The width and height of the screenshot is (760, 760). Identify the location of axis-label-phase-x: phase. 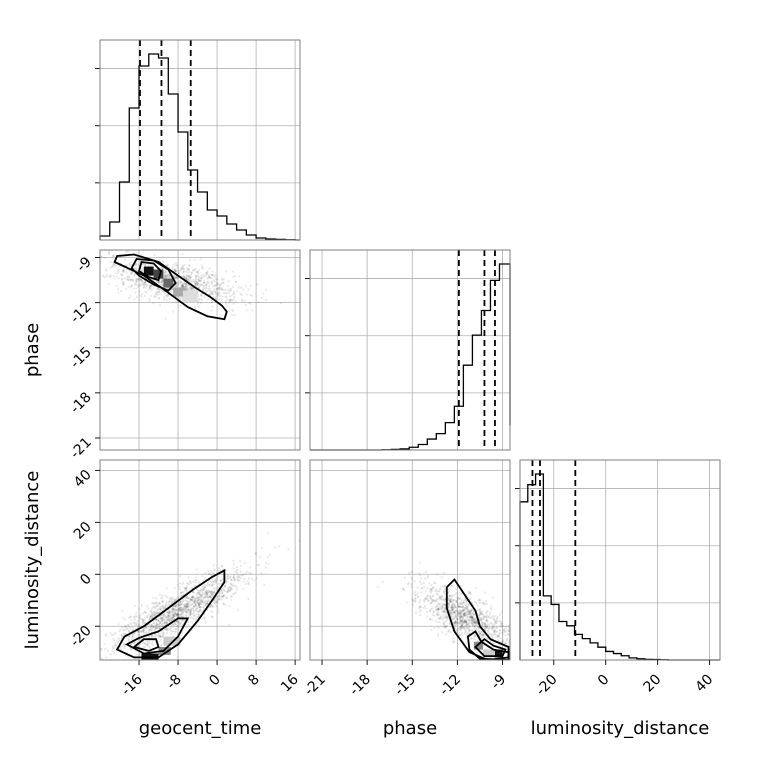
(410, 728).